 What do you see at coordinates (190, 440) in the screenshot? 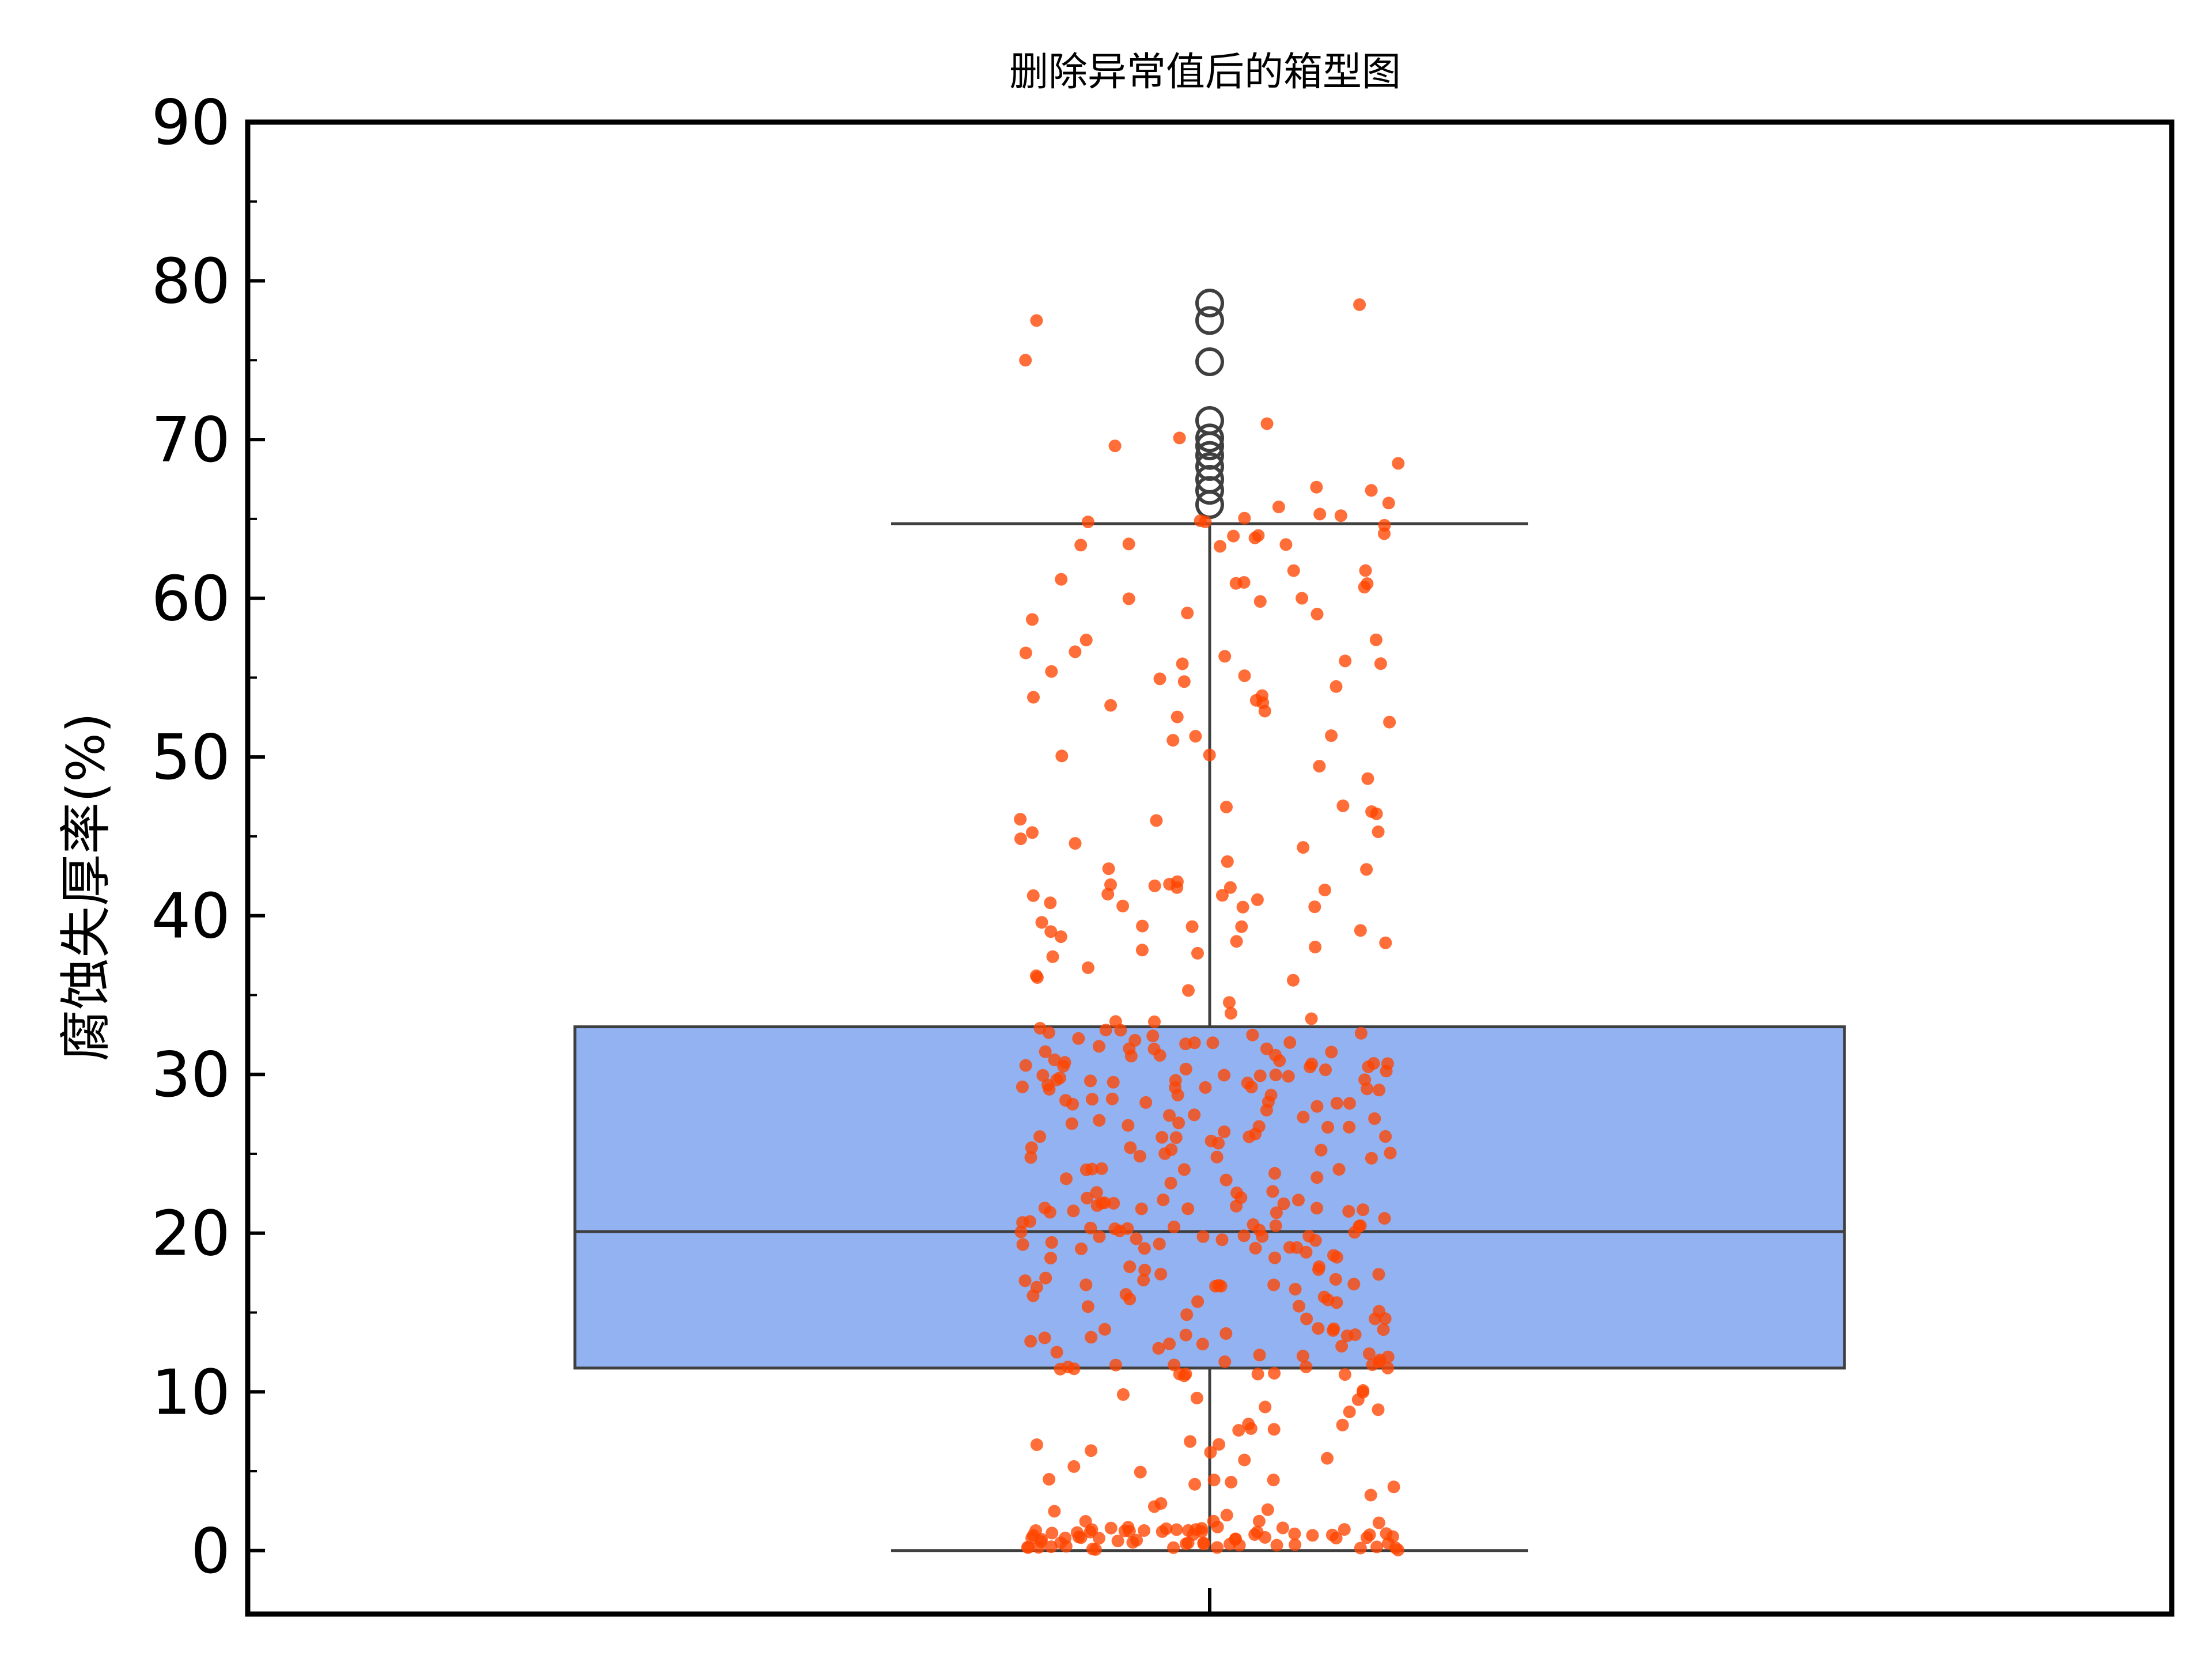
I see `y-tick-label: 70` at bounding box center [190, 440].